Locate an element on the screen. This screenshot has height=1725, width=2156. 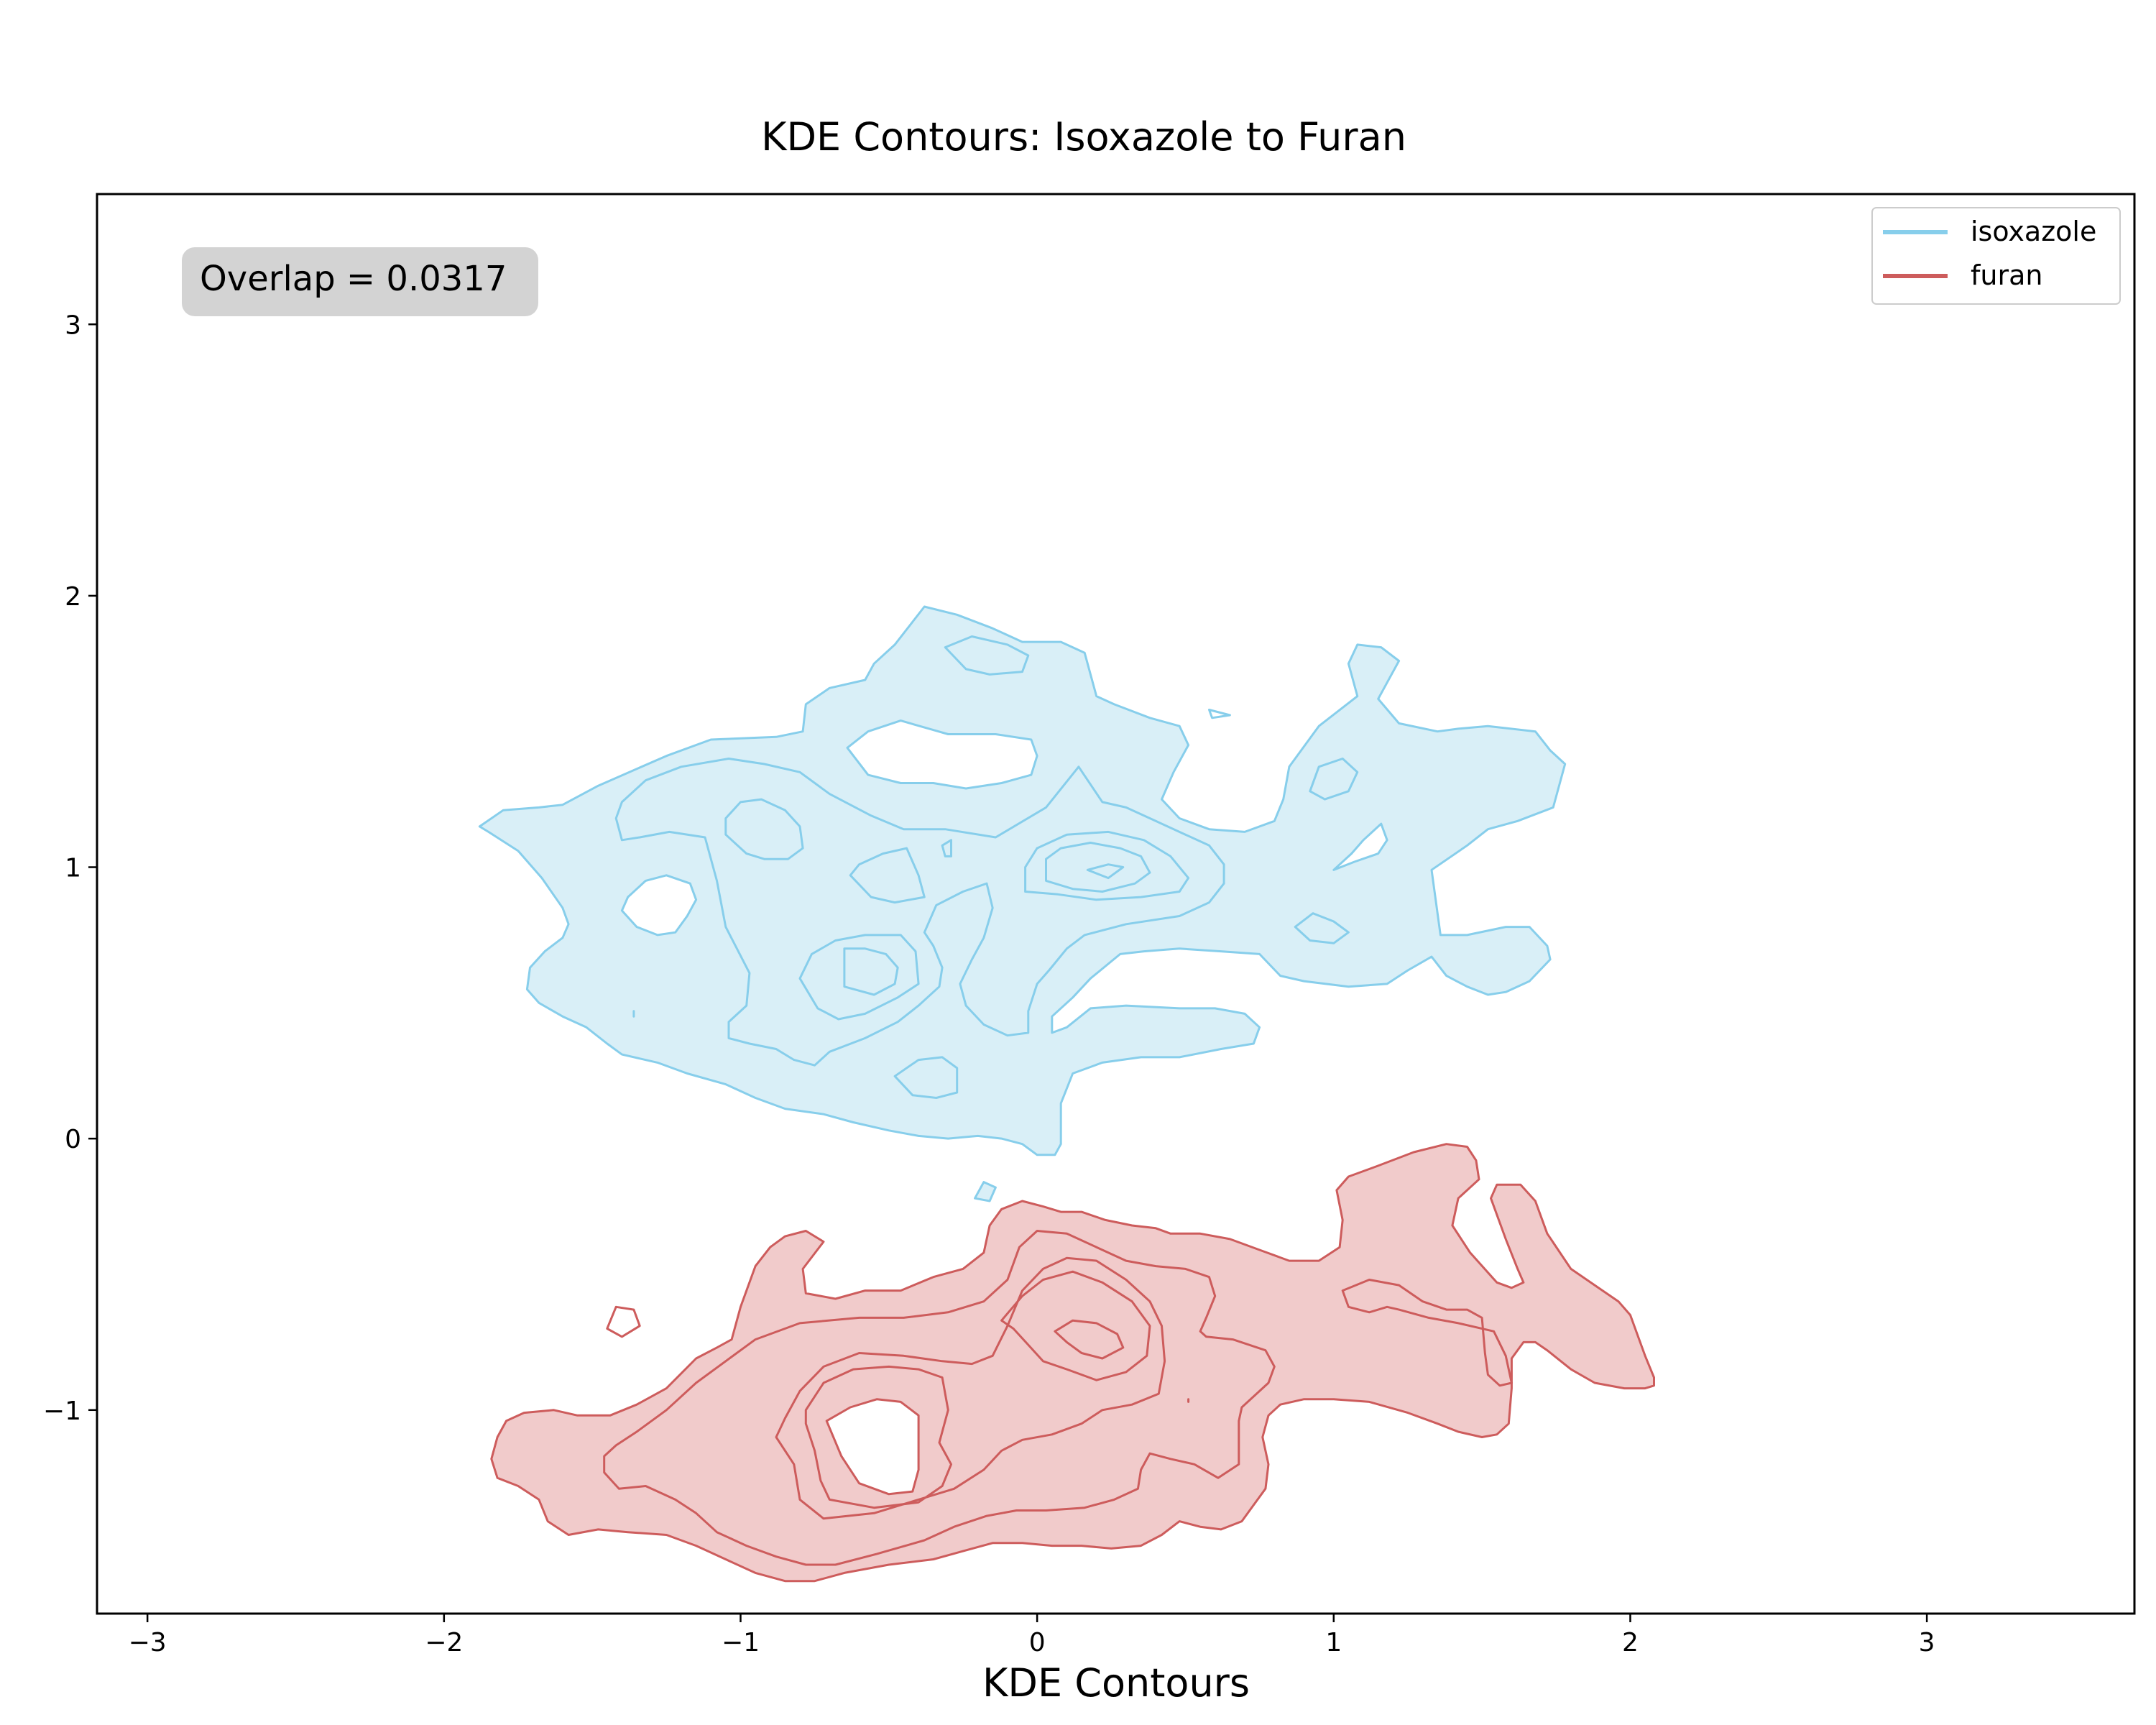
y-tick-label: 1 is located at coordinates (73, 868).